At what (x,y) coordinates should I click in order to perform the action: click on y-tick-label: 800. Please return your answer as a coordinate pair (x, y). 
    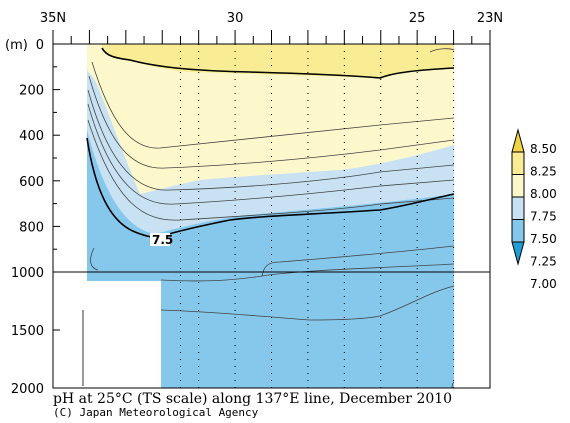
    Looking at the image, I should click on (31, 227).